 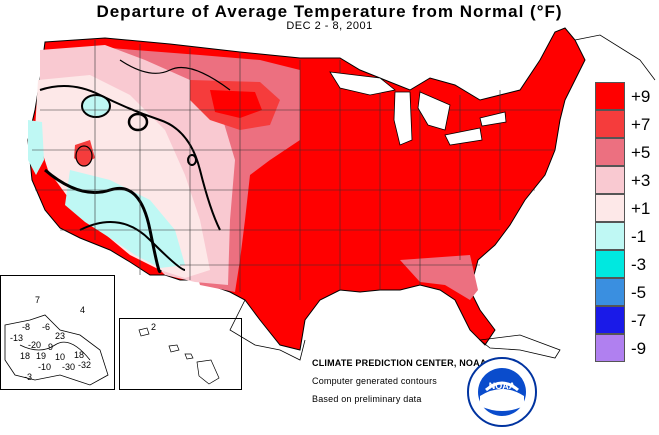 What do you see at coordinates (374, 381) in the screenshot?
I see `credit-contours: Computer generated contours` at bounding box center [374, 381].